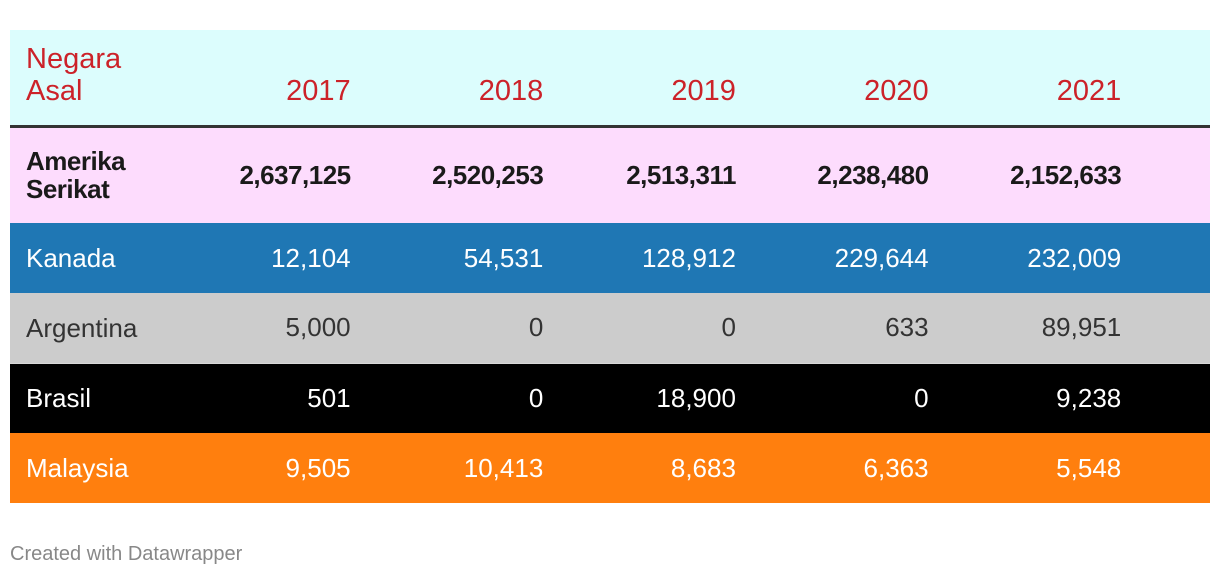 Image resolution: width=1220 pixels, height=578 pixels. I want to click on cell-value-2019: 8,683, so click(703, 467).